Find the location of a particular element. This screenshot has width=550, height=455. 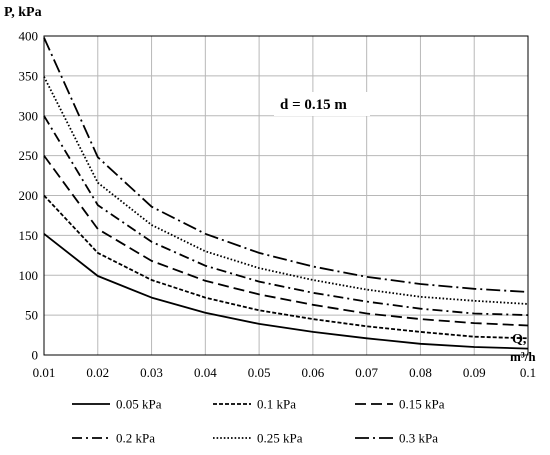

x-tick-label: 0.01 is located at coordinates (44, 372).